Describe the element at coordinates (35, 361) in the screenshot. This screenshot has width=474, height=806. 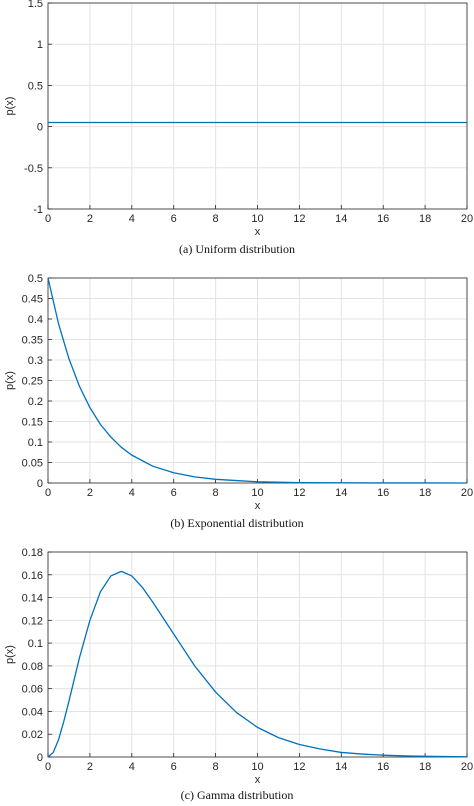
I see `exponential-ytick-label: 0.3` at that location.